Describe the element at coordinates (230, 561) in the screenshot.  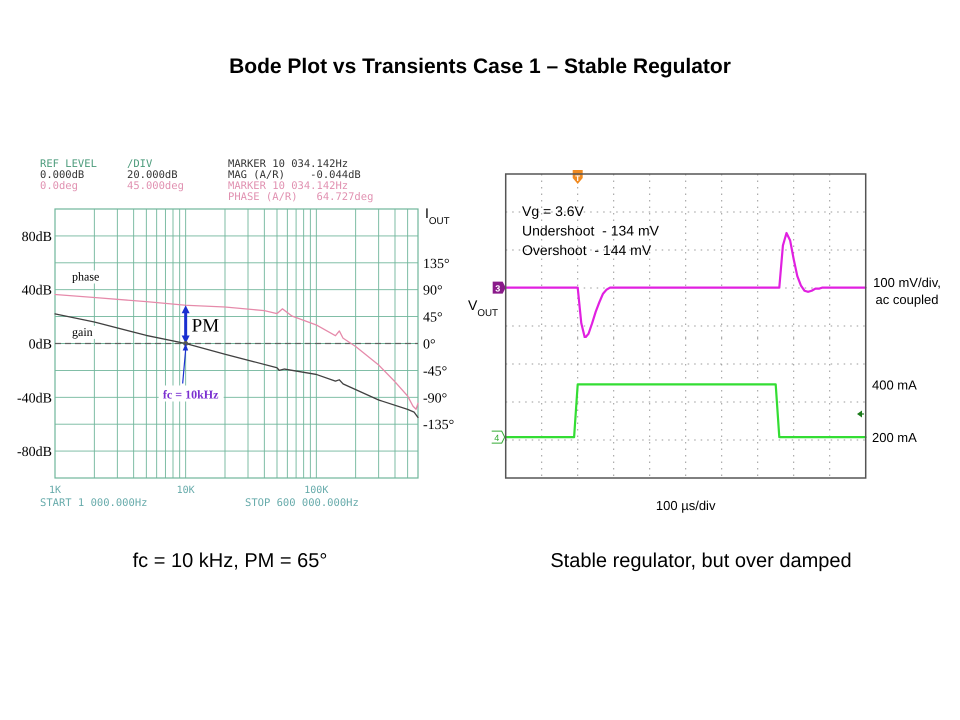
I see `text: fc = 10 kHz, PM = 65°` at that location.